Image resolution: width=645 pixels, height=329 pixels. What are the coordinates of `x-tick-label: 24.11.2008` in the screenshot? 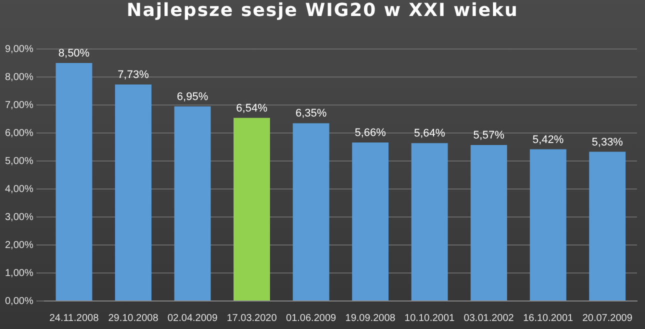 It's located at (74, 318).